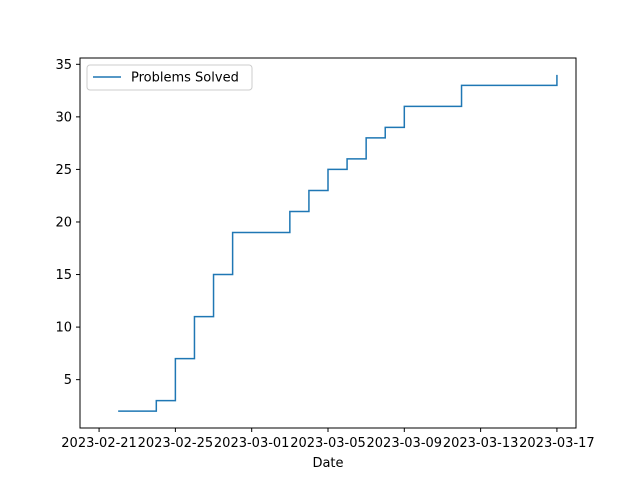 Image resolution: width=640 pixels, height=480 pixels. I want to click on legend-box, so click(169, 77).